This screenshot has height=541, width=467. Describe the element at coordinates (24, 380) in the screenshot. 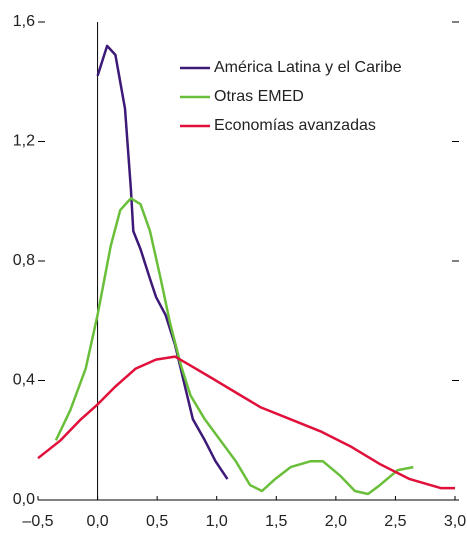

I see `y-tick-label: 0,4` at that location.